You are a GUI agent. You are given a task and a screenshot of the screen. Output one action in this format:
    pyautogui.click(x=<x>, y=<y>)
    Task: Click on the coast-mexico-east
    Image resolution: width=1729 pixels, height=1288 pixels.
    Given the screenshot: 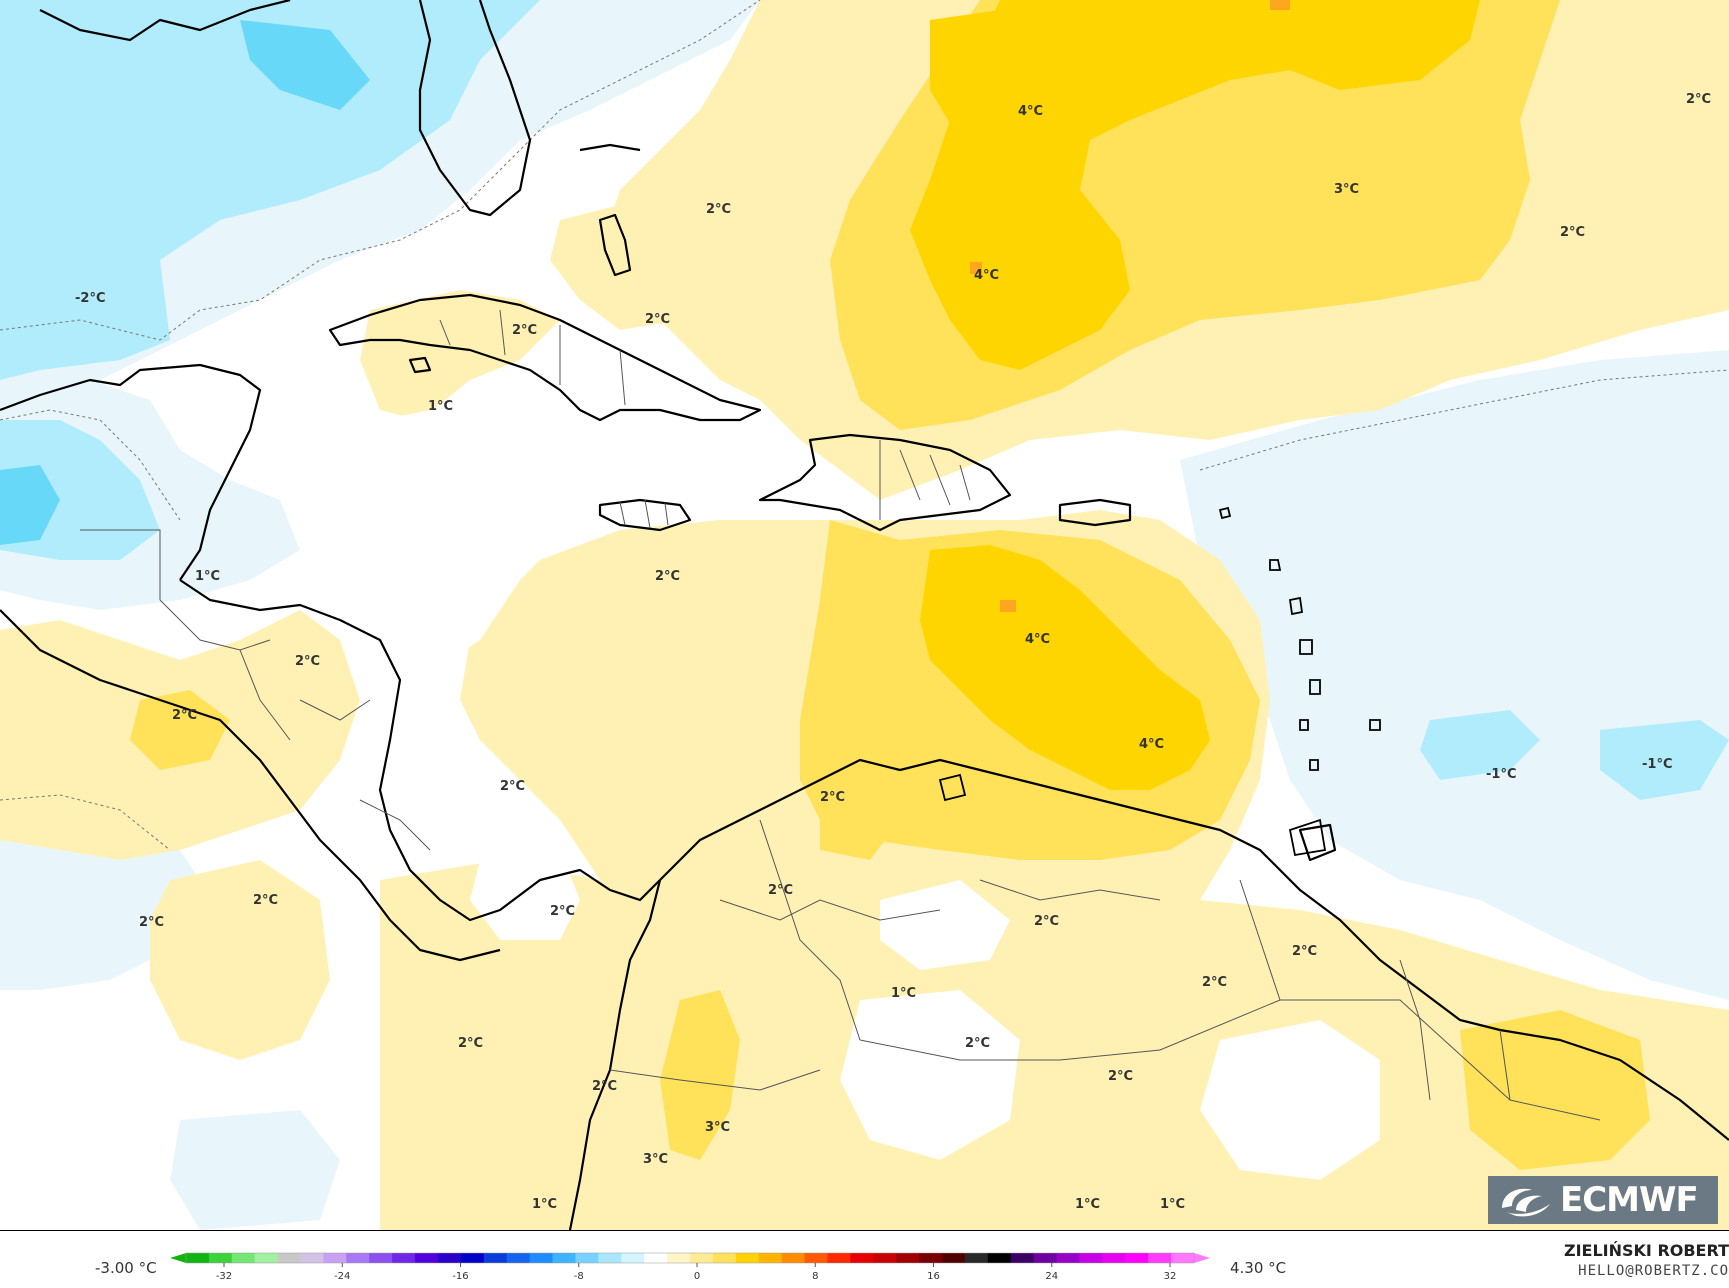 What is the action you would take?
    pyautogui.click(x=270, y=6)
    